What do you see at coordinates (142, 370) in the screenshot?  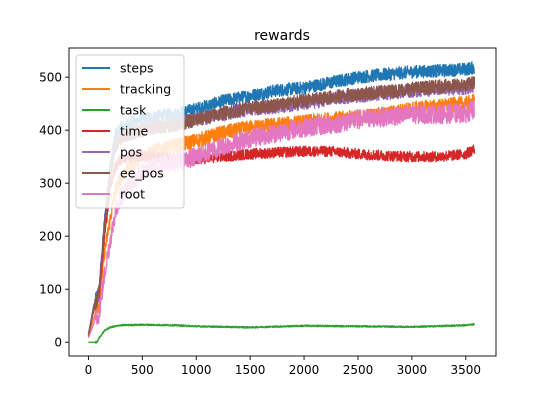 I see `x-tick-label: 500` at bounding box center [142, 370].